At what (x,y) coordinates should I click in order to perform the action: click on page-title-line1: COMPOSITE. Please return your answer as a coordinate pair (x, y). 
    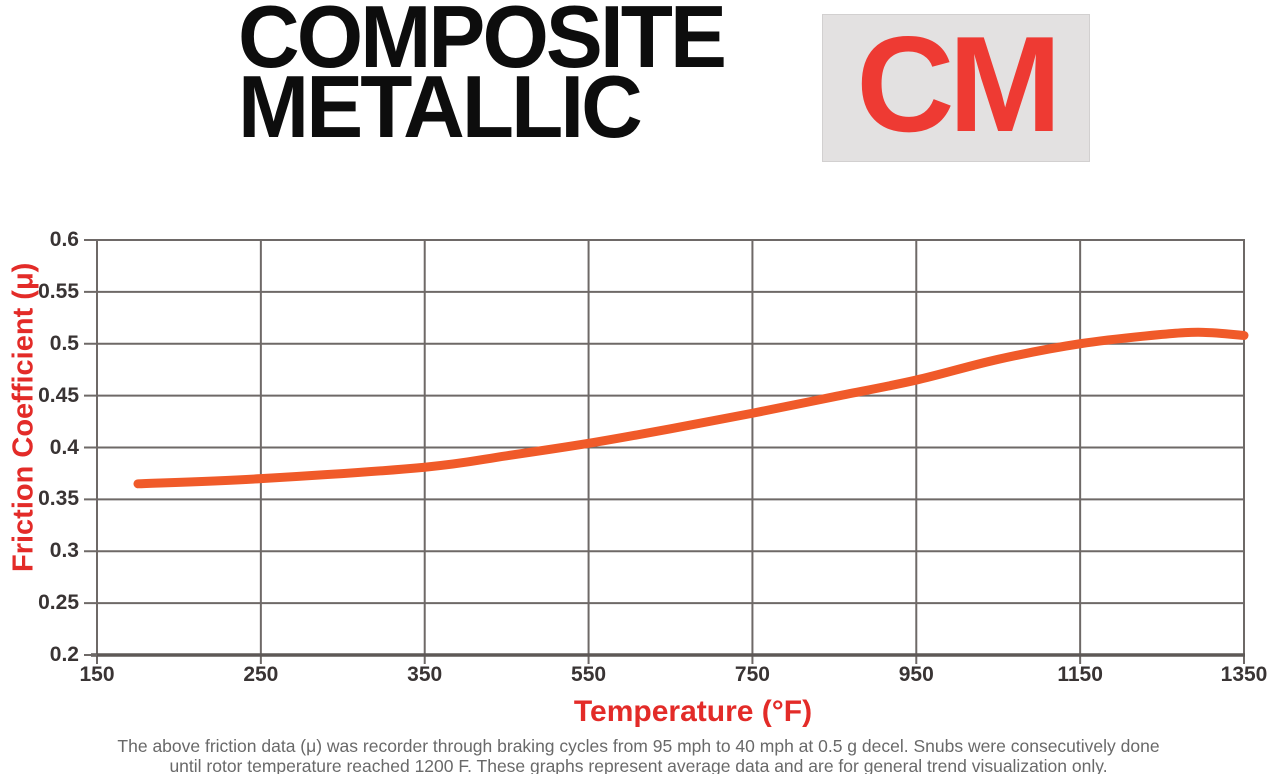
    Looking at the image, I should click on (482, 43).